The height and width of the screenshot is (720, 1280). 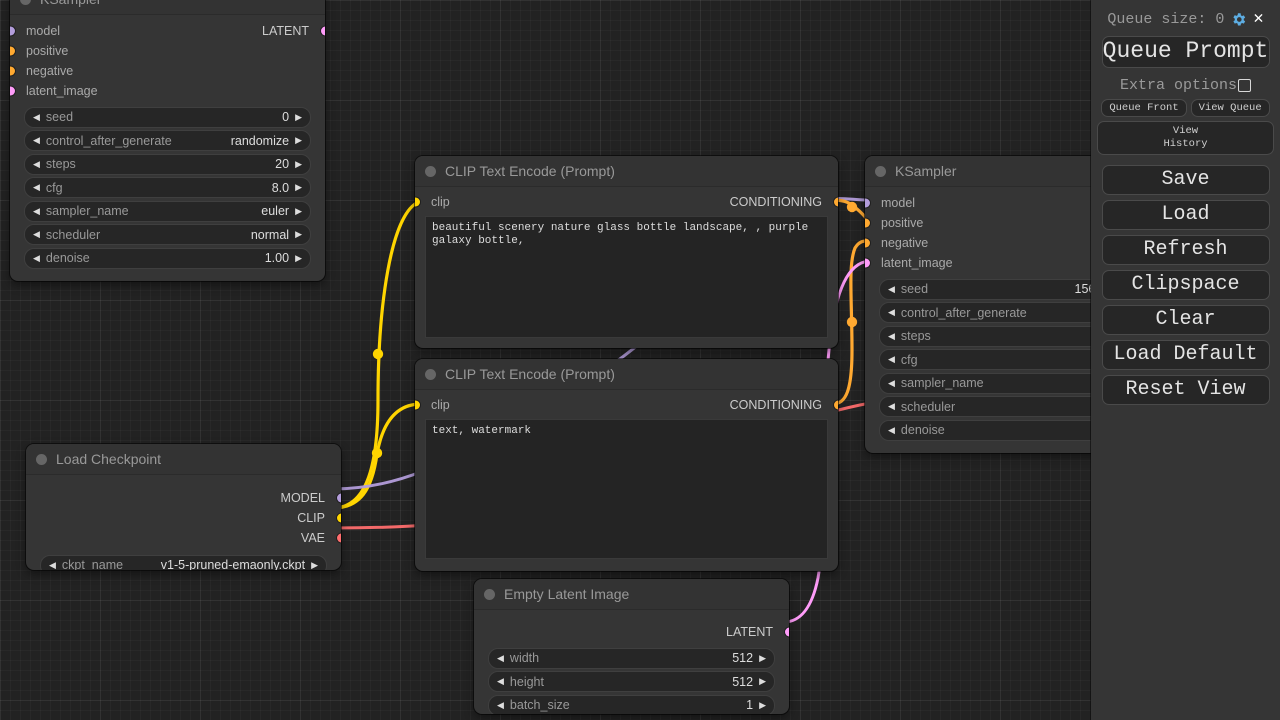 I want to click on extra-options-row: Extra options, so click(x=1185, y=85).